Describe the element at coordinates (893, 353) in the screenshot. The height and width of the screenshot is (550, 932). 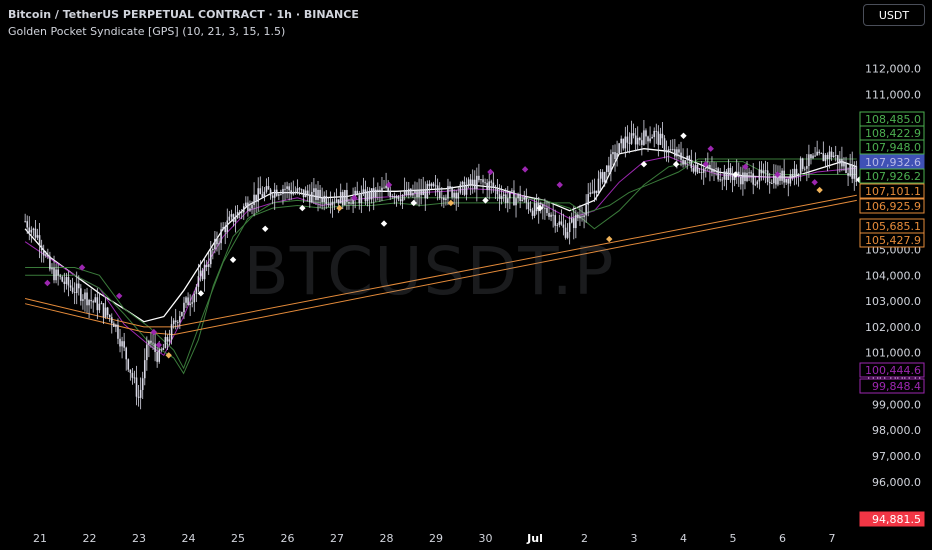
I see `y-tick-label: 101,000.0` at that location.